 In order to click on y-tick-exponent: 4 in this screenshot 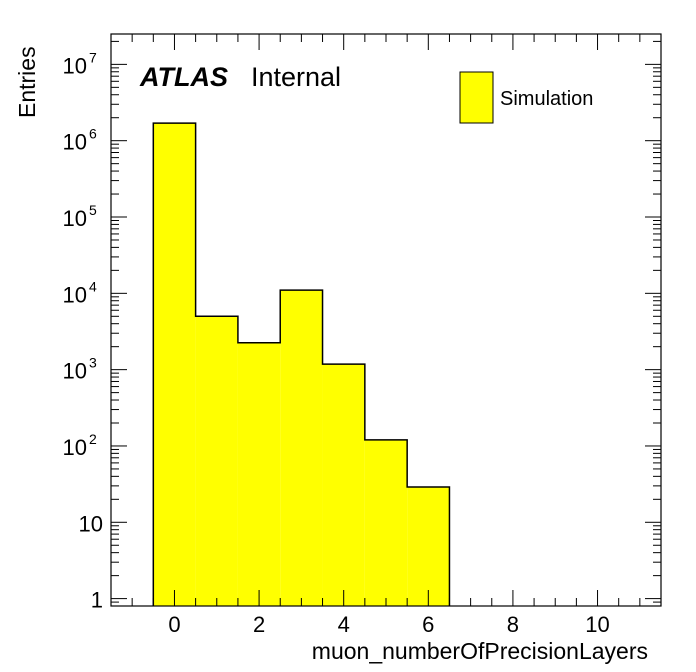, I will do `click(93, 286)`.